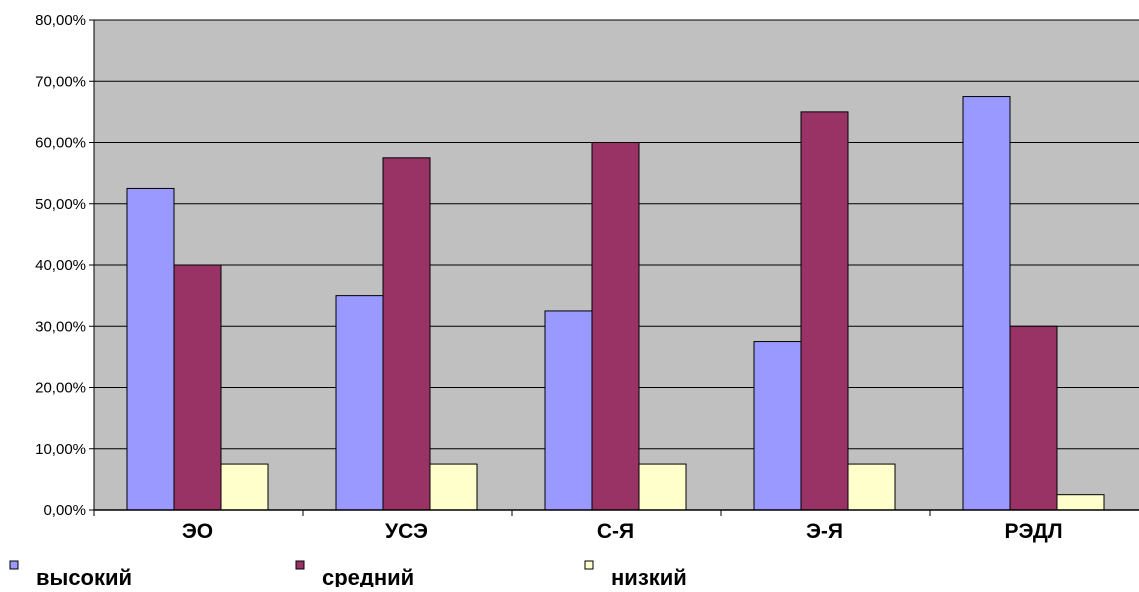 This screenshot has width=1139, height=592. Describe the element at coordinates (649, 576) in the screenshot. I see `legend-label: низкий` at that location.